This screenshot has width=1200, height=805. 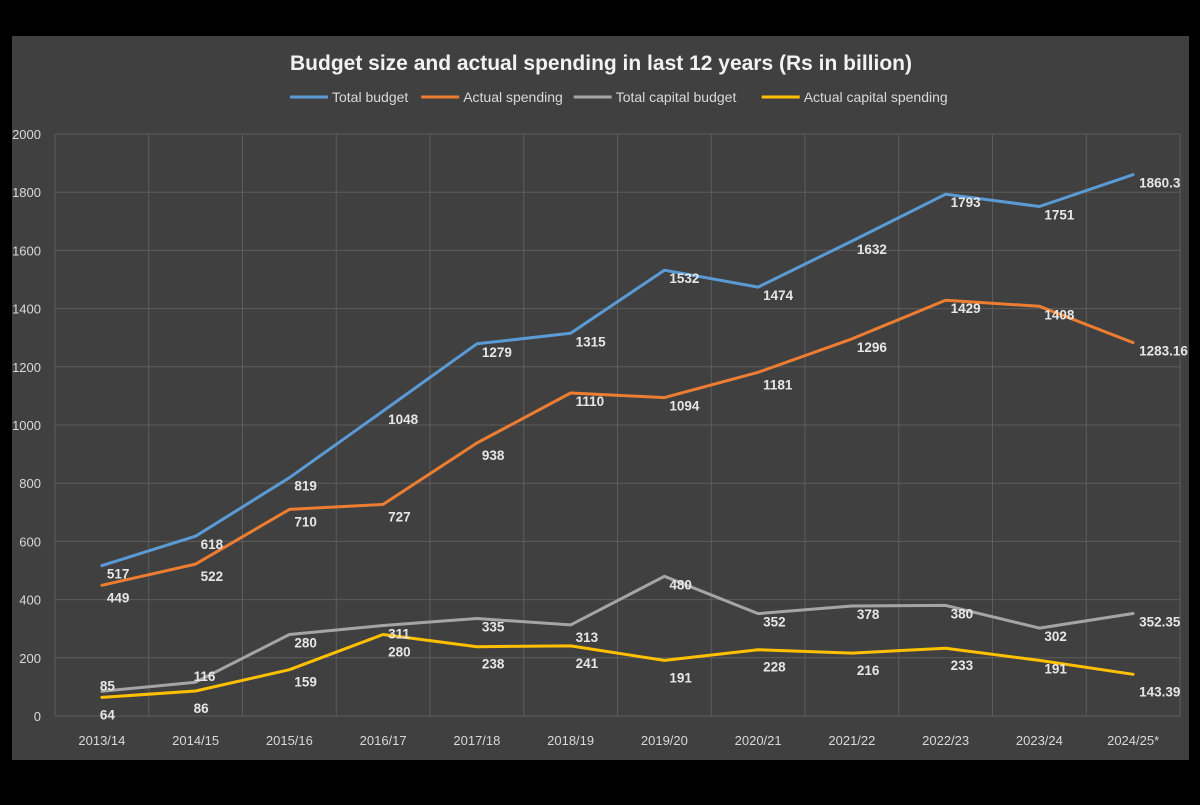 I want to click on data-label: 378, so click(x=868, y=614).